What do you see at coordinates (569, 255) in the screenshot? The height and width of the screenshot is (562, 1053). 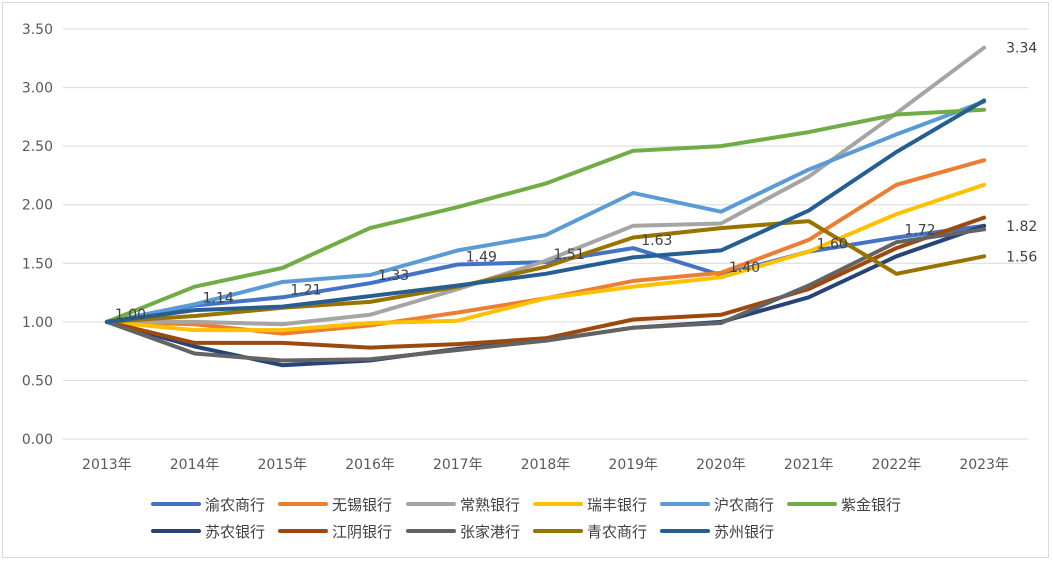 I see `data-label: 1.51` at bounding box center [569, 255].